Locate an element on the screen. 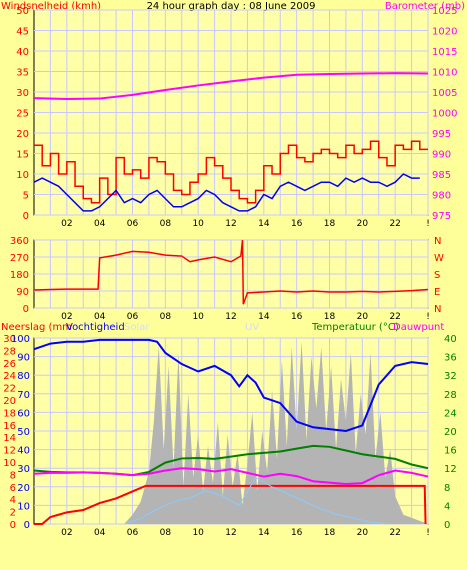  rain-y-tick-label: 14 is located at coordinates (9, 438).